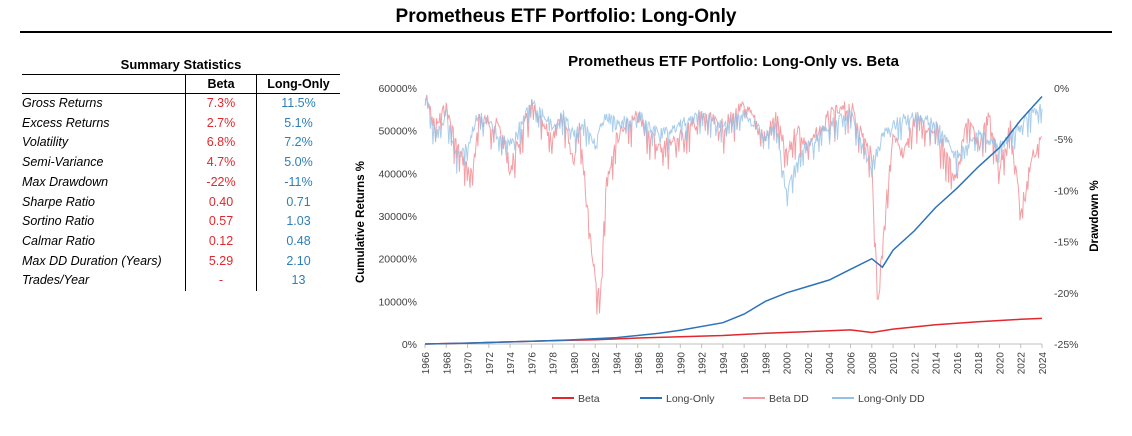 The height and width of the screenshot is (436, 1132). What do you see at coordinates (1000, 363) in the screenshot?
I see `x-tick-label: 2020` at bounding box center [1000, 363].